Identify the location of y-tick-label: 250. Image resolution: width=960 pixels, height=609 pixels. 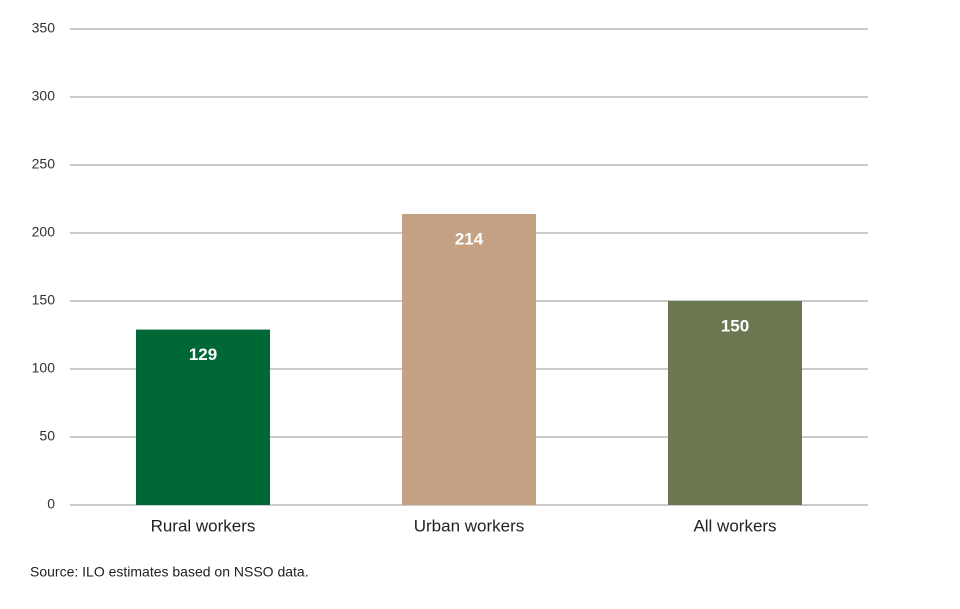
(44, 164).